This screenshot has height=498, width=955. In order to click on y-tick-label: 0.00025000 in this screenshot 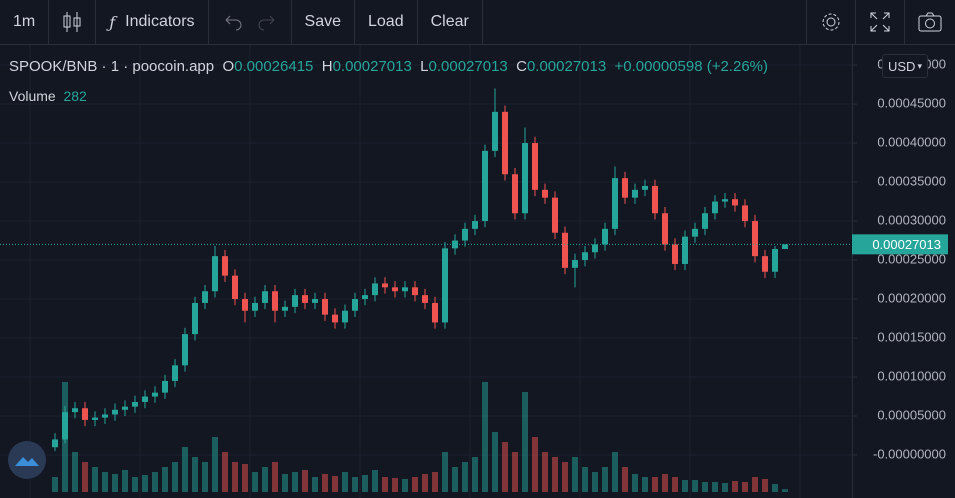, I will do `click(911, 258)`.